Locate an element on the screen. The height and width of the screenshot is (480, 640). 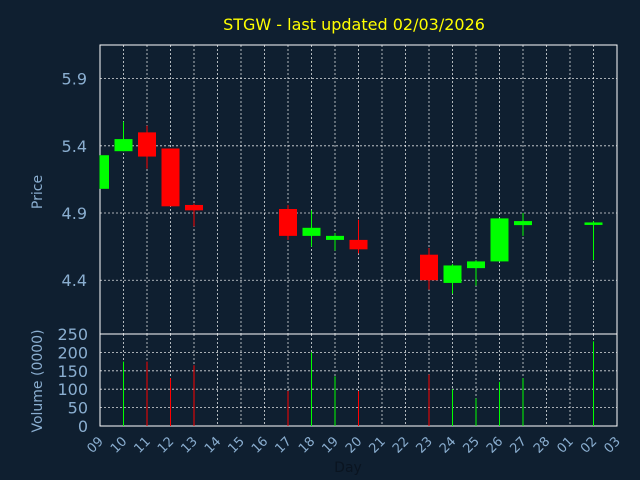
x-axis-label: Day is located at coordinates (348, 468).